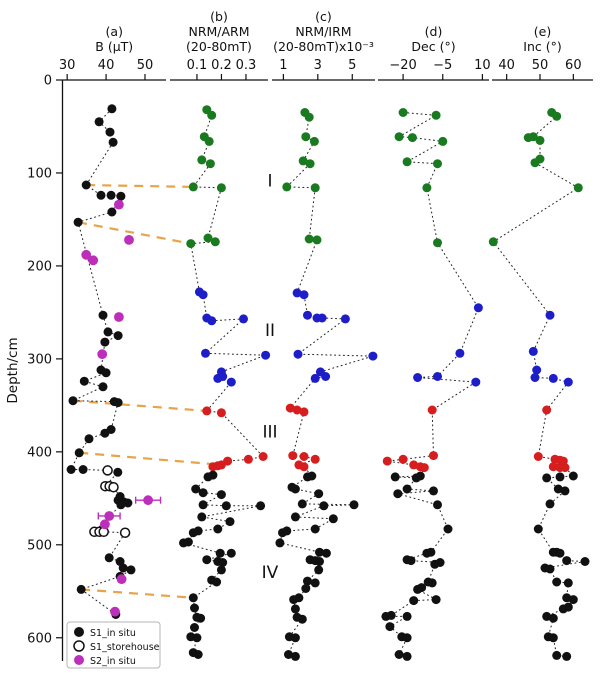  Describe the element at coordinates (113, 633) in the screenshot. I see `legend-label: S1_in situ` at that location.